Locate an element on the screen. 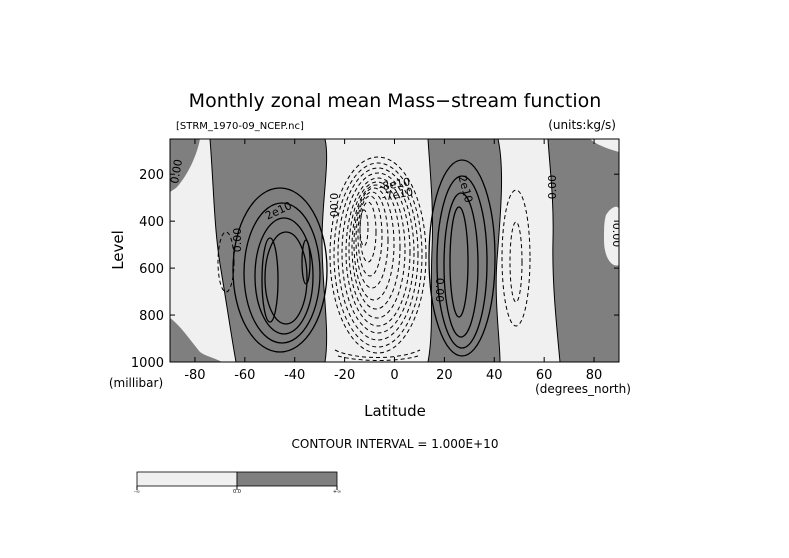 This screenshot has height=558, width=789. contours-northern-cell is located at coordinates (462, 258).